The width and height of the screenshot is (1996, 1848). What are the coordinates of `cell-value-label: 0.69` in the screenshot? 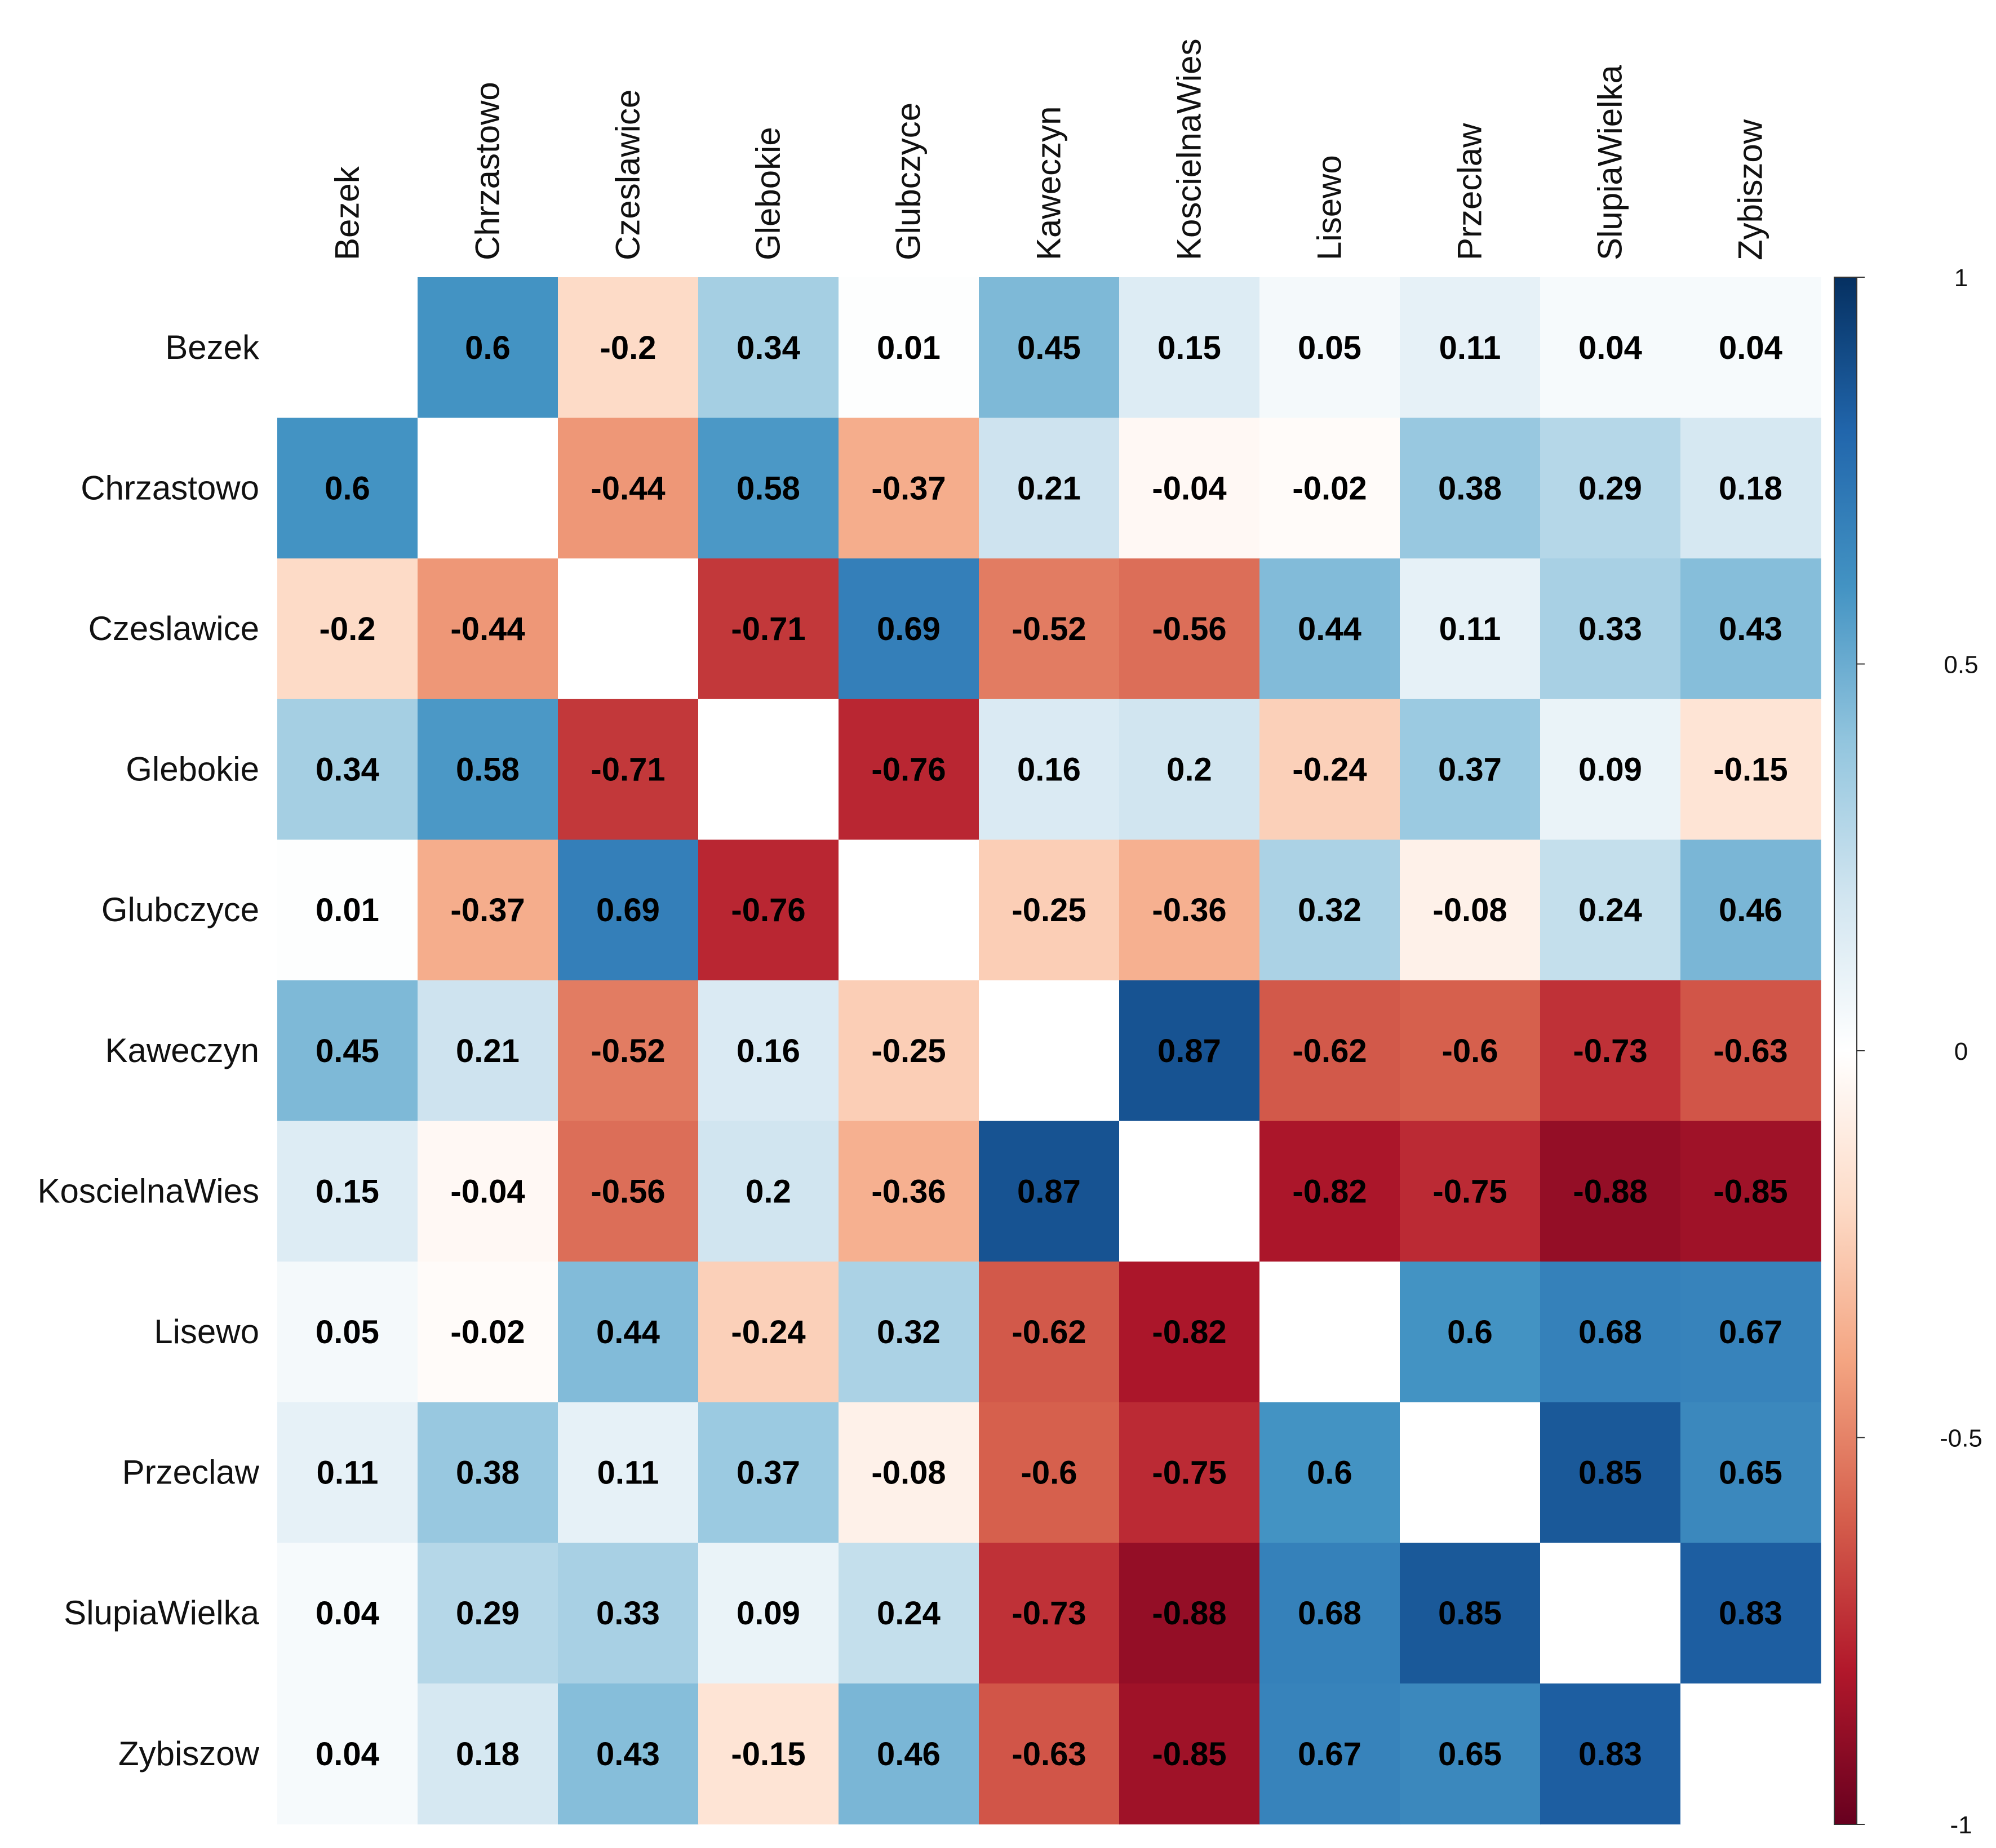 It's located at (628, 910).